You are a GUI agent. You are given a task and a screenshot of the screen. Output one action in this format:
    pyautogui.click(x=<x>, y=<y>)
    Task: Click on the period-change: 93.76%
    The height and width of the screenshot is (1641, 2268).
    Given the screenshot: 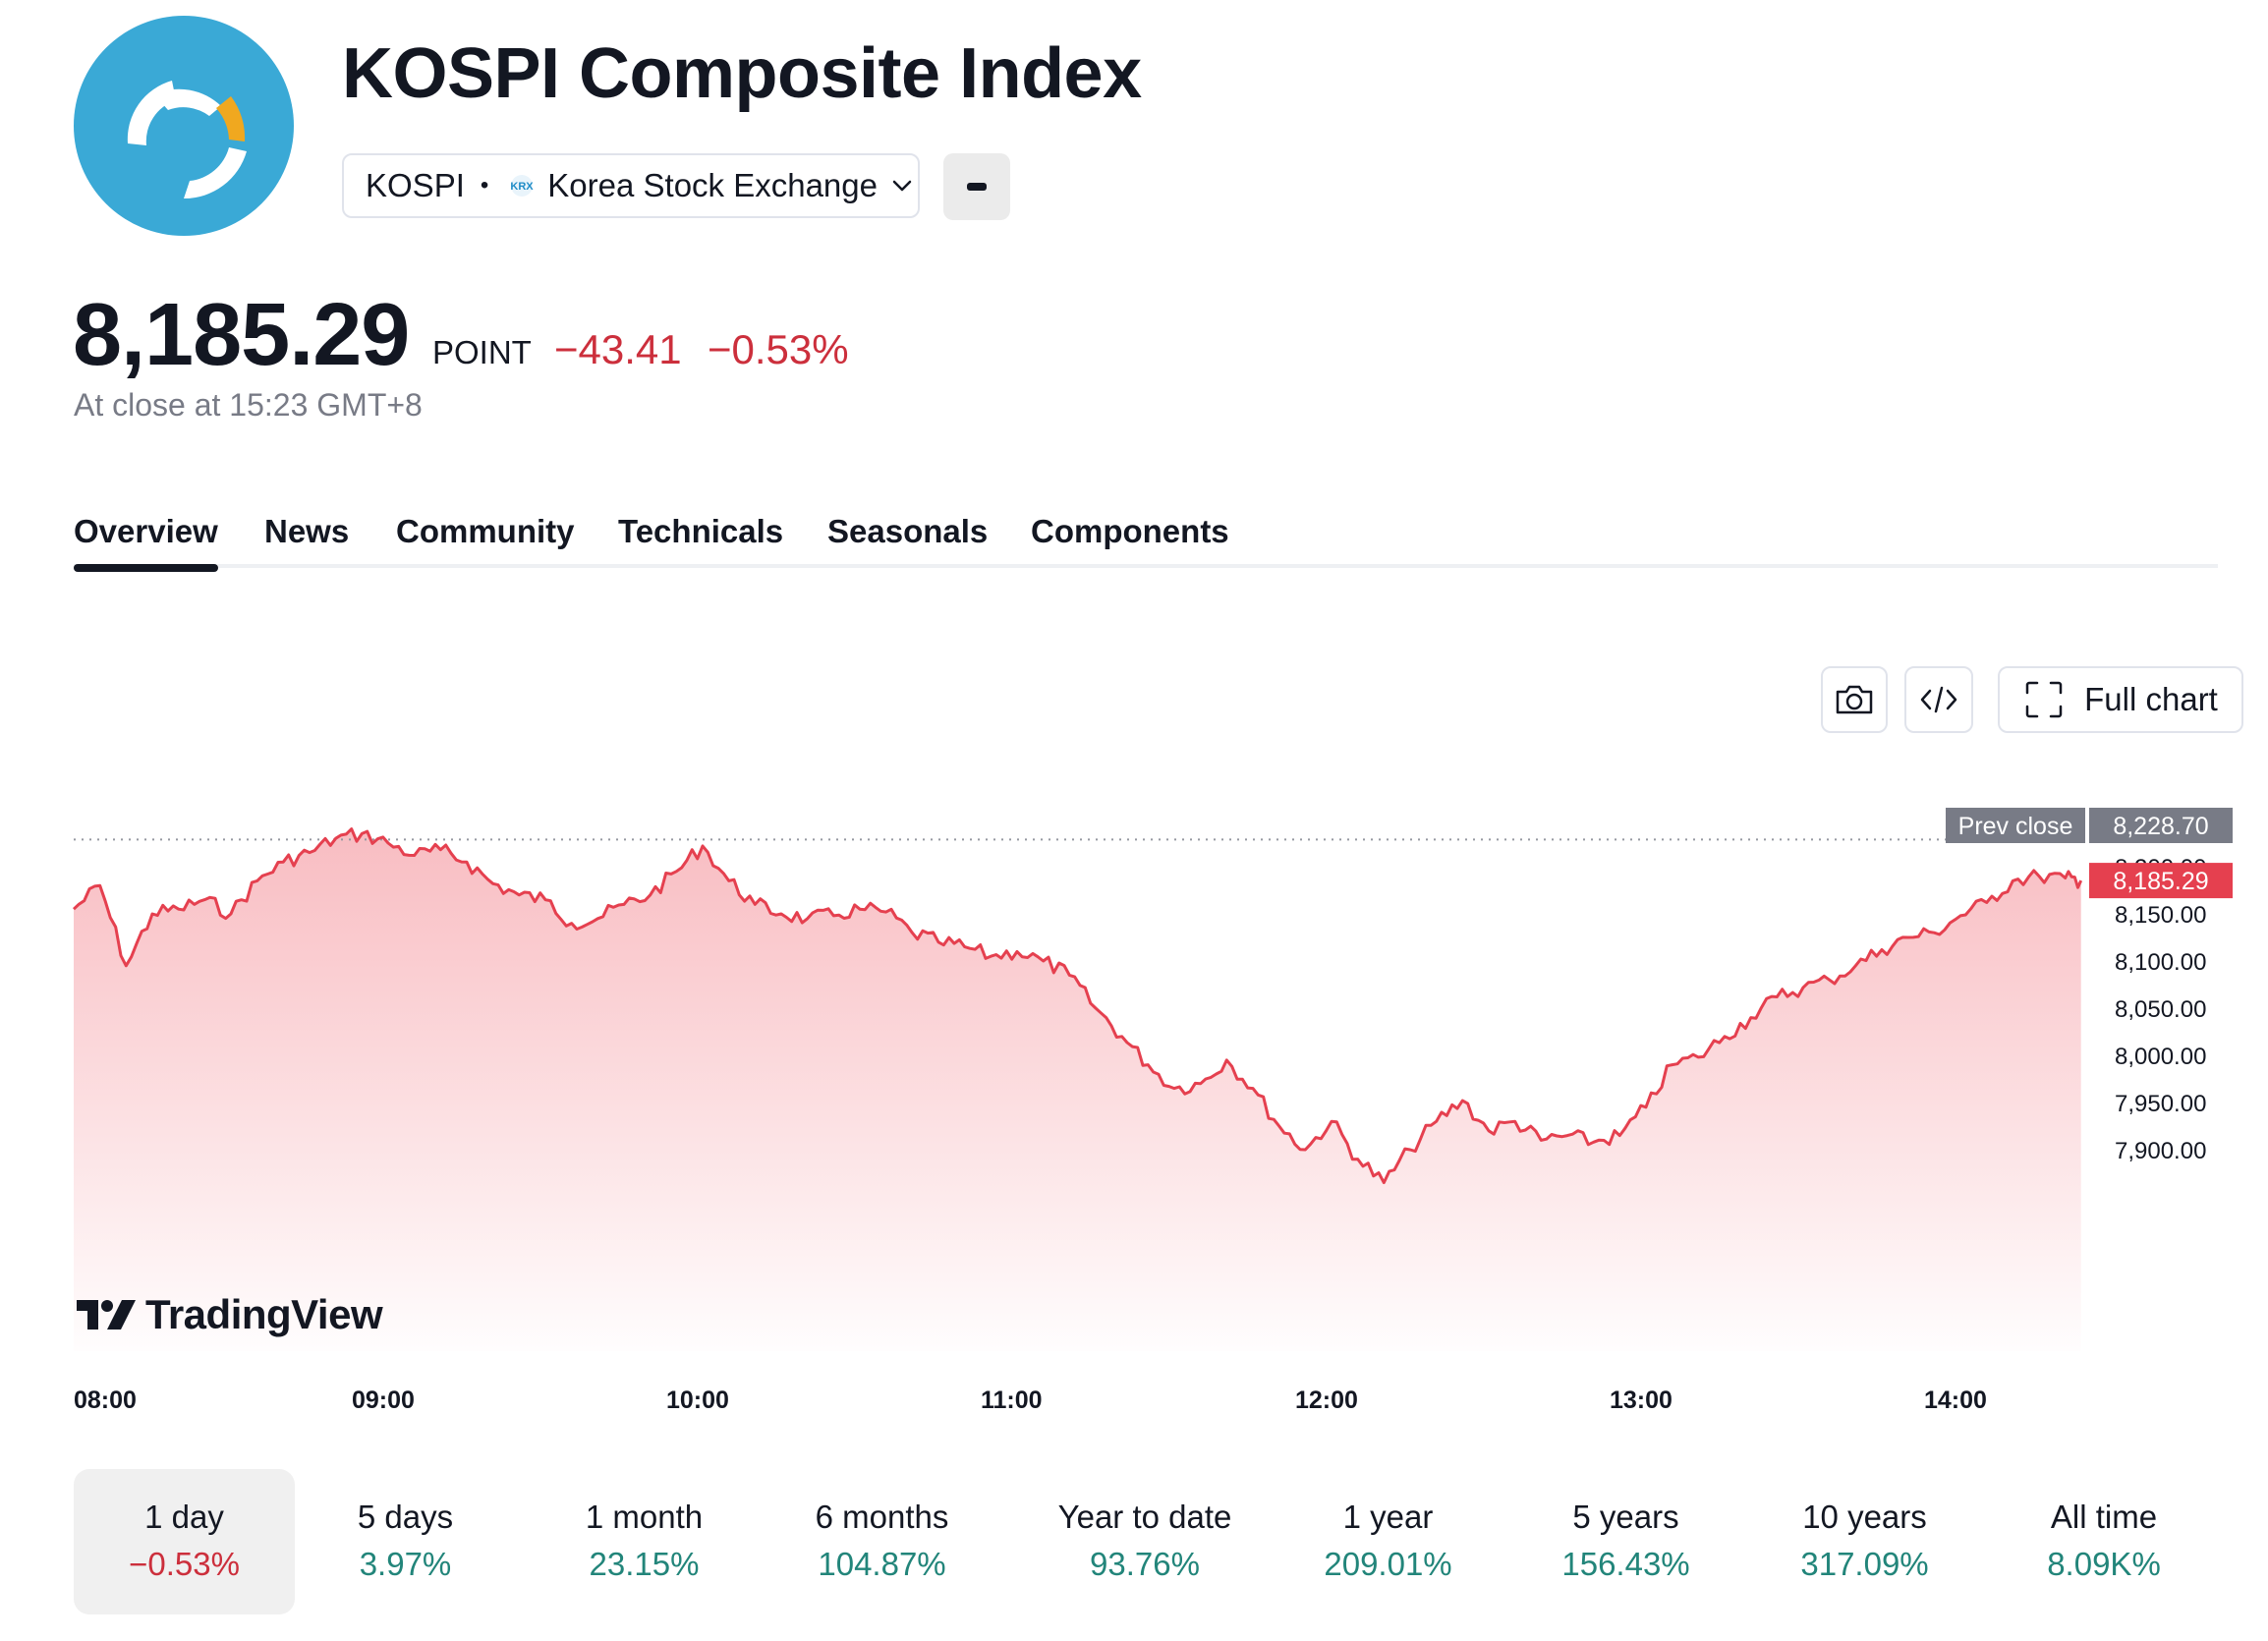 What is the action you would take?
    pyautogui.click(x=1145, y=1564)
    